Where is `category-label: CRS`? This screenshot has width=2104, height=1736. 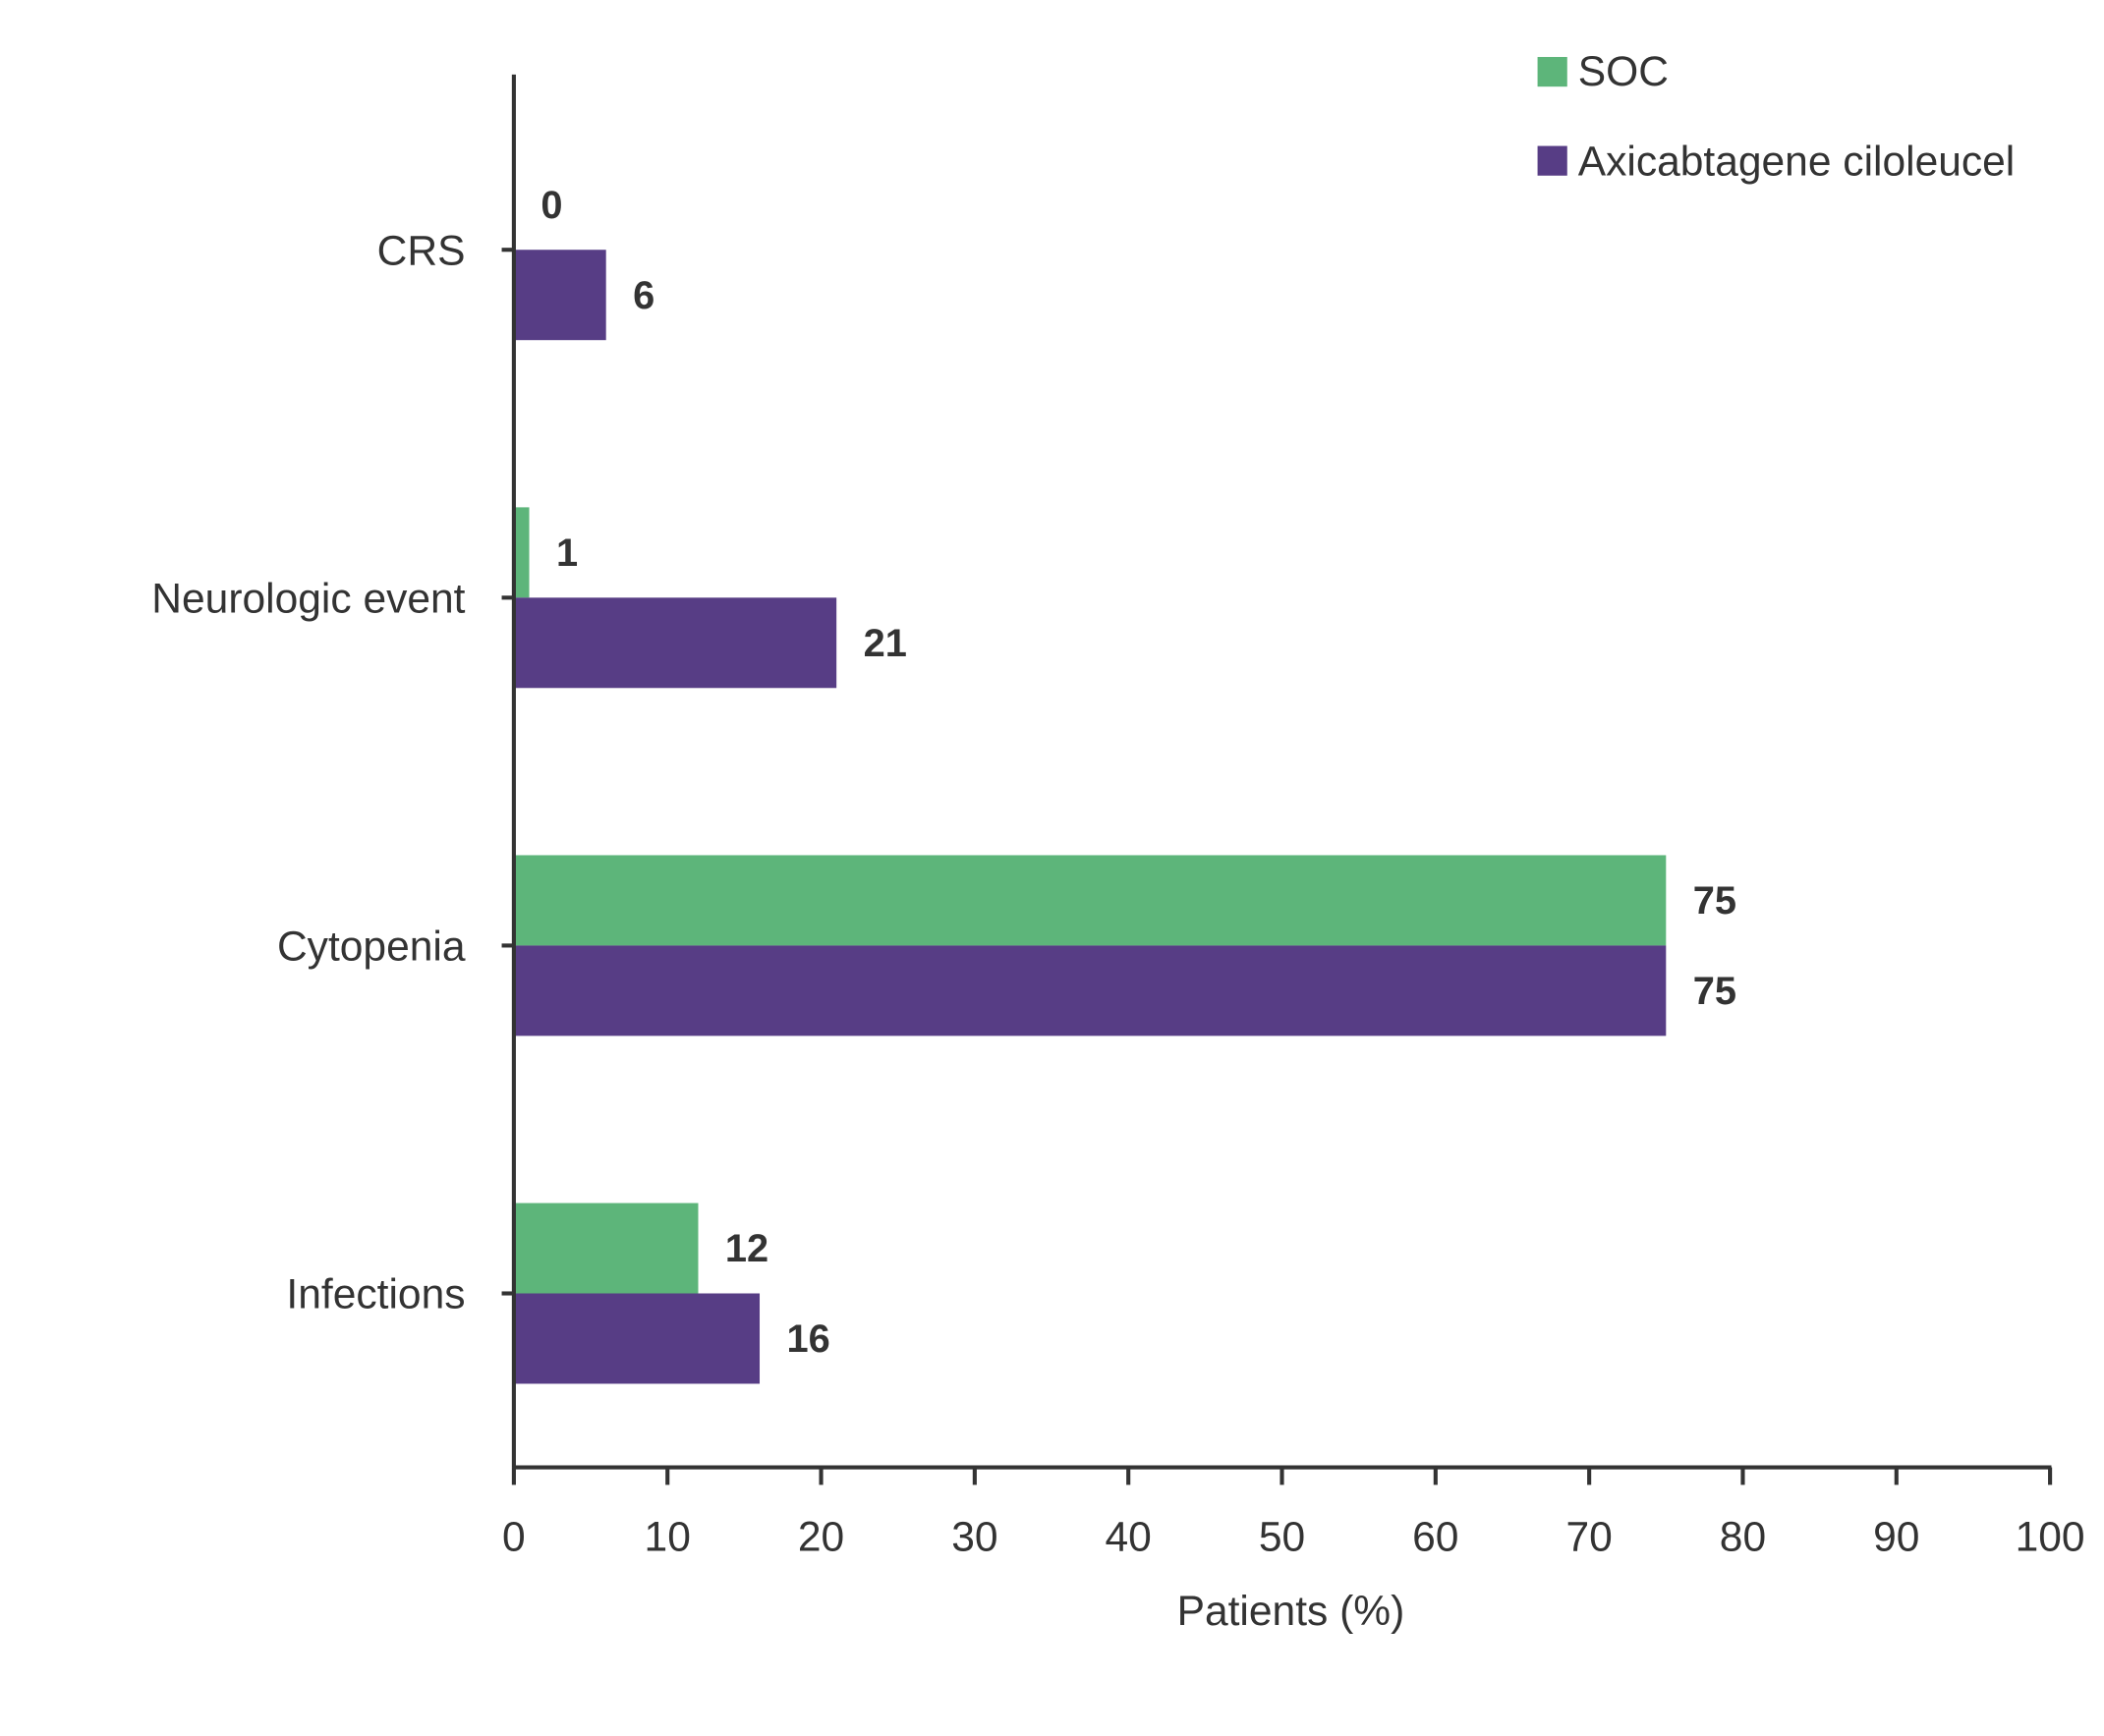
category-label: CRS is located at coordinates (421, 250).